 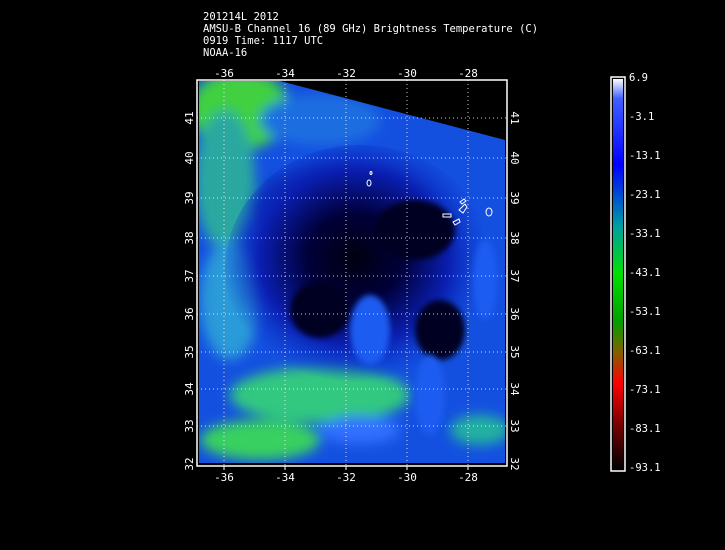 I want to click on colorbar-label: -63.1, so click(x=645, y=351).